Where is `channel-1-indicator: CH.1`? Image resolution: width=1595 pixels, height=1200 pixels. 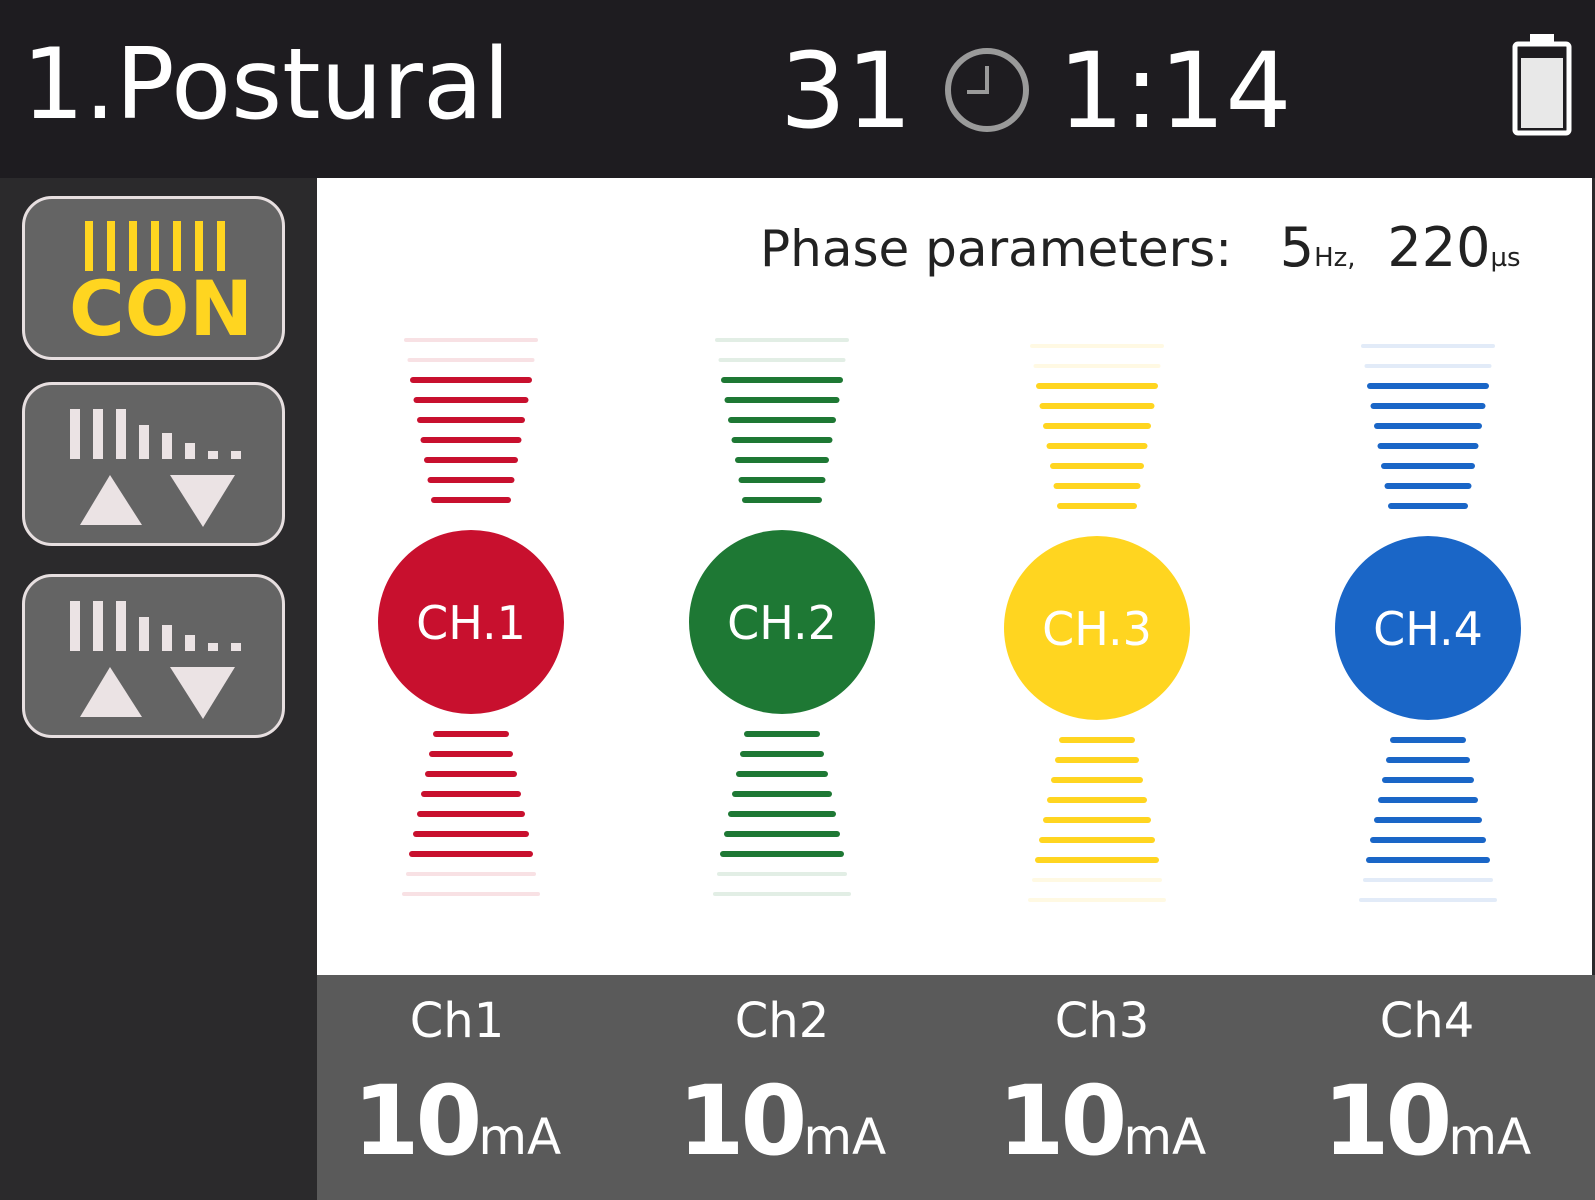
channel-1-indicator: CH.1 is located at coordinates (471, 617).